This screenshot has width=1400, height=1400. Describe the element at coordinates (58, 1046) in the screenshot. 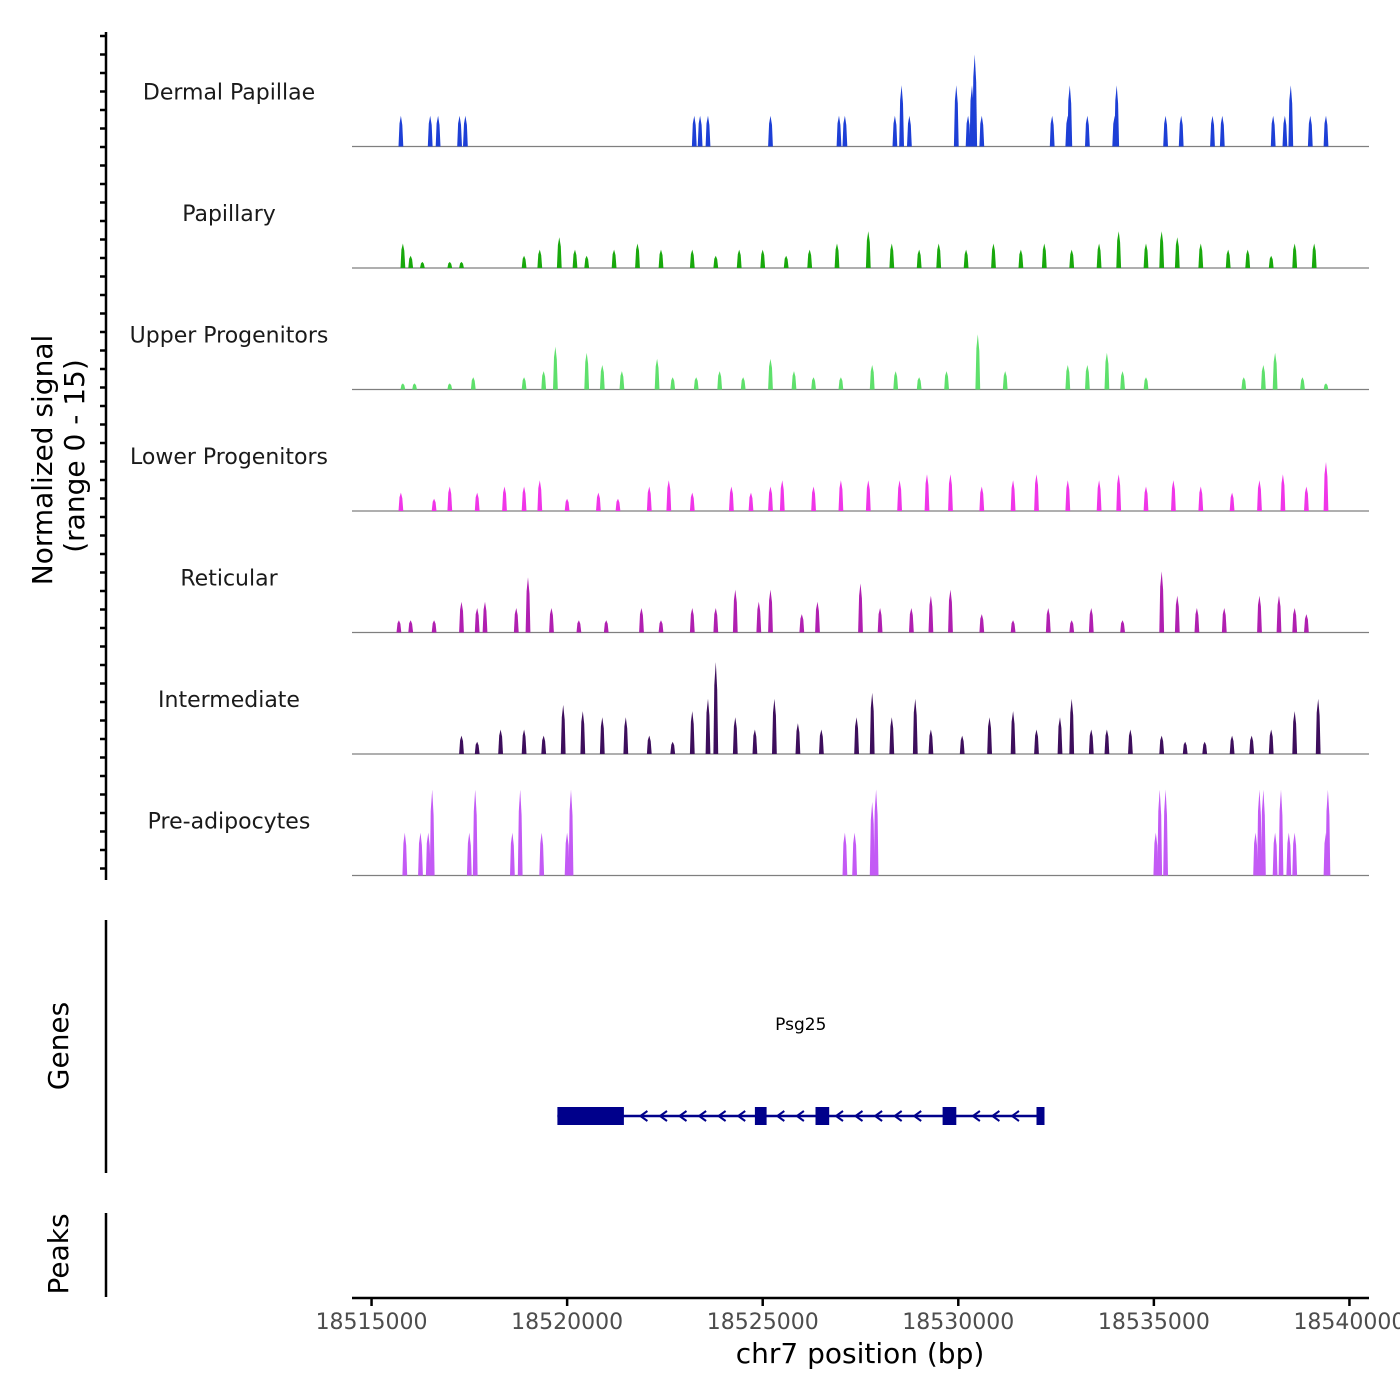

I see `genes-panel-title: Genes` at that location.